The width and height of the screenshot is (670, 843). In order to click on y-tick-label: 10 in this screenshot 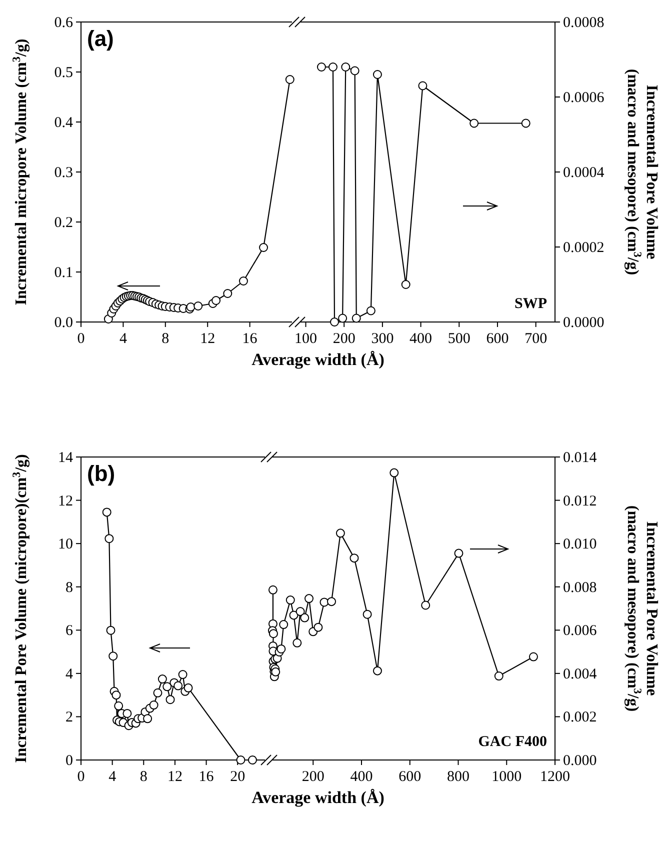, I will do `click(65, 544)`.